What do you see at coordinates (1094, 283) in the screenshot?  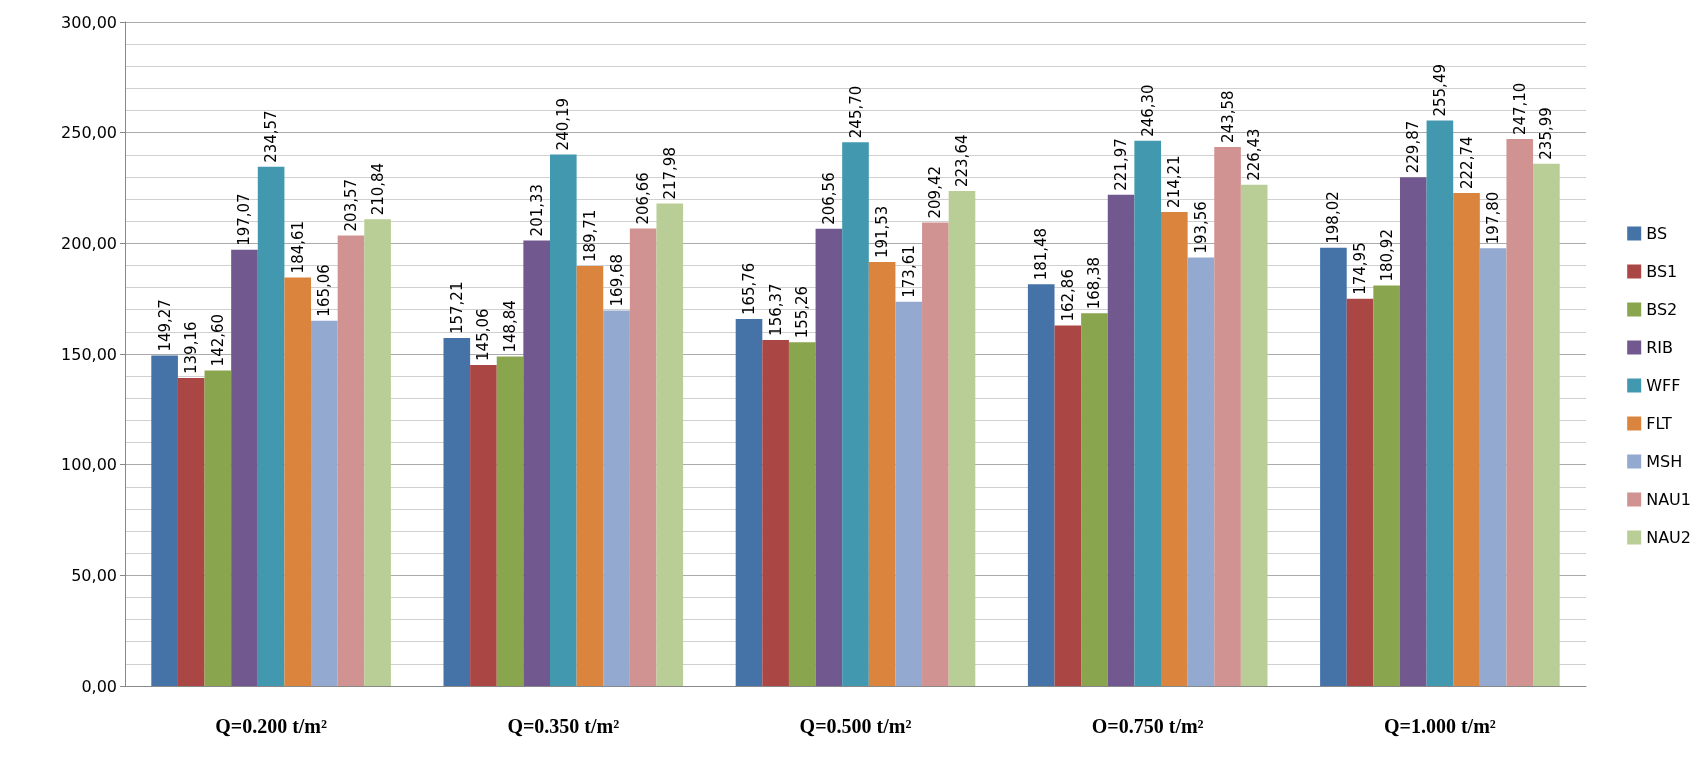 I see `data-label: 168,38` at bounding box center [1094, 283].